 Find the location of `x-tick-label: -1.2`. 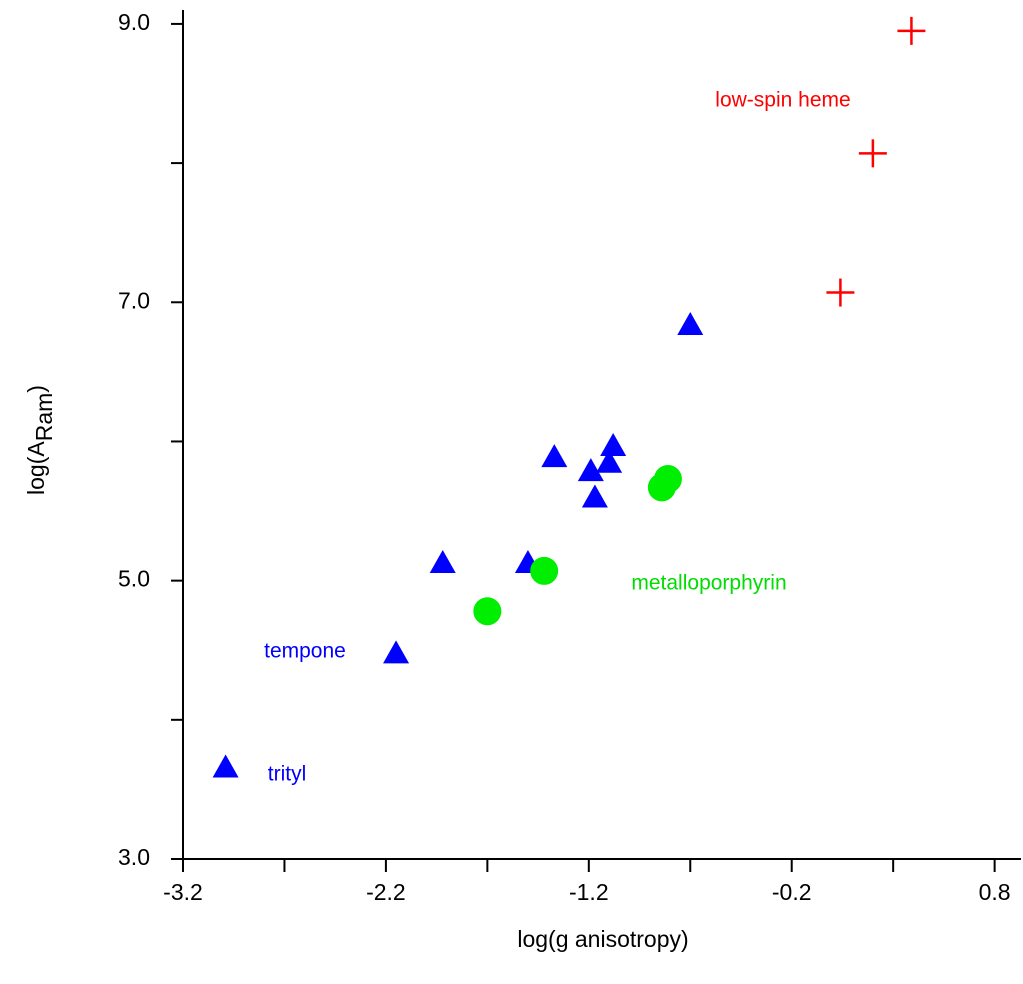

x-tick-label: -1.2 is located at coordinates (589, 892).